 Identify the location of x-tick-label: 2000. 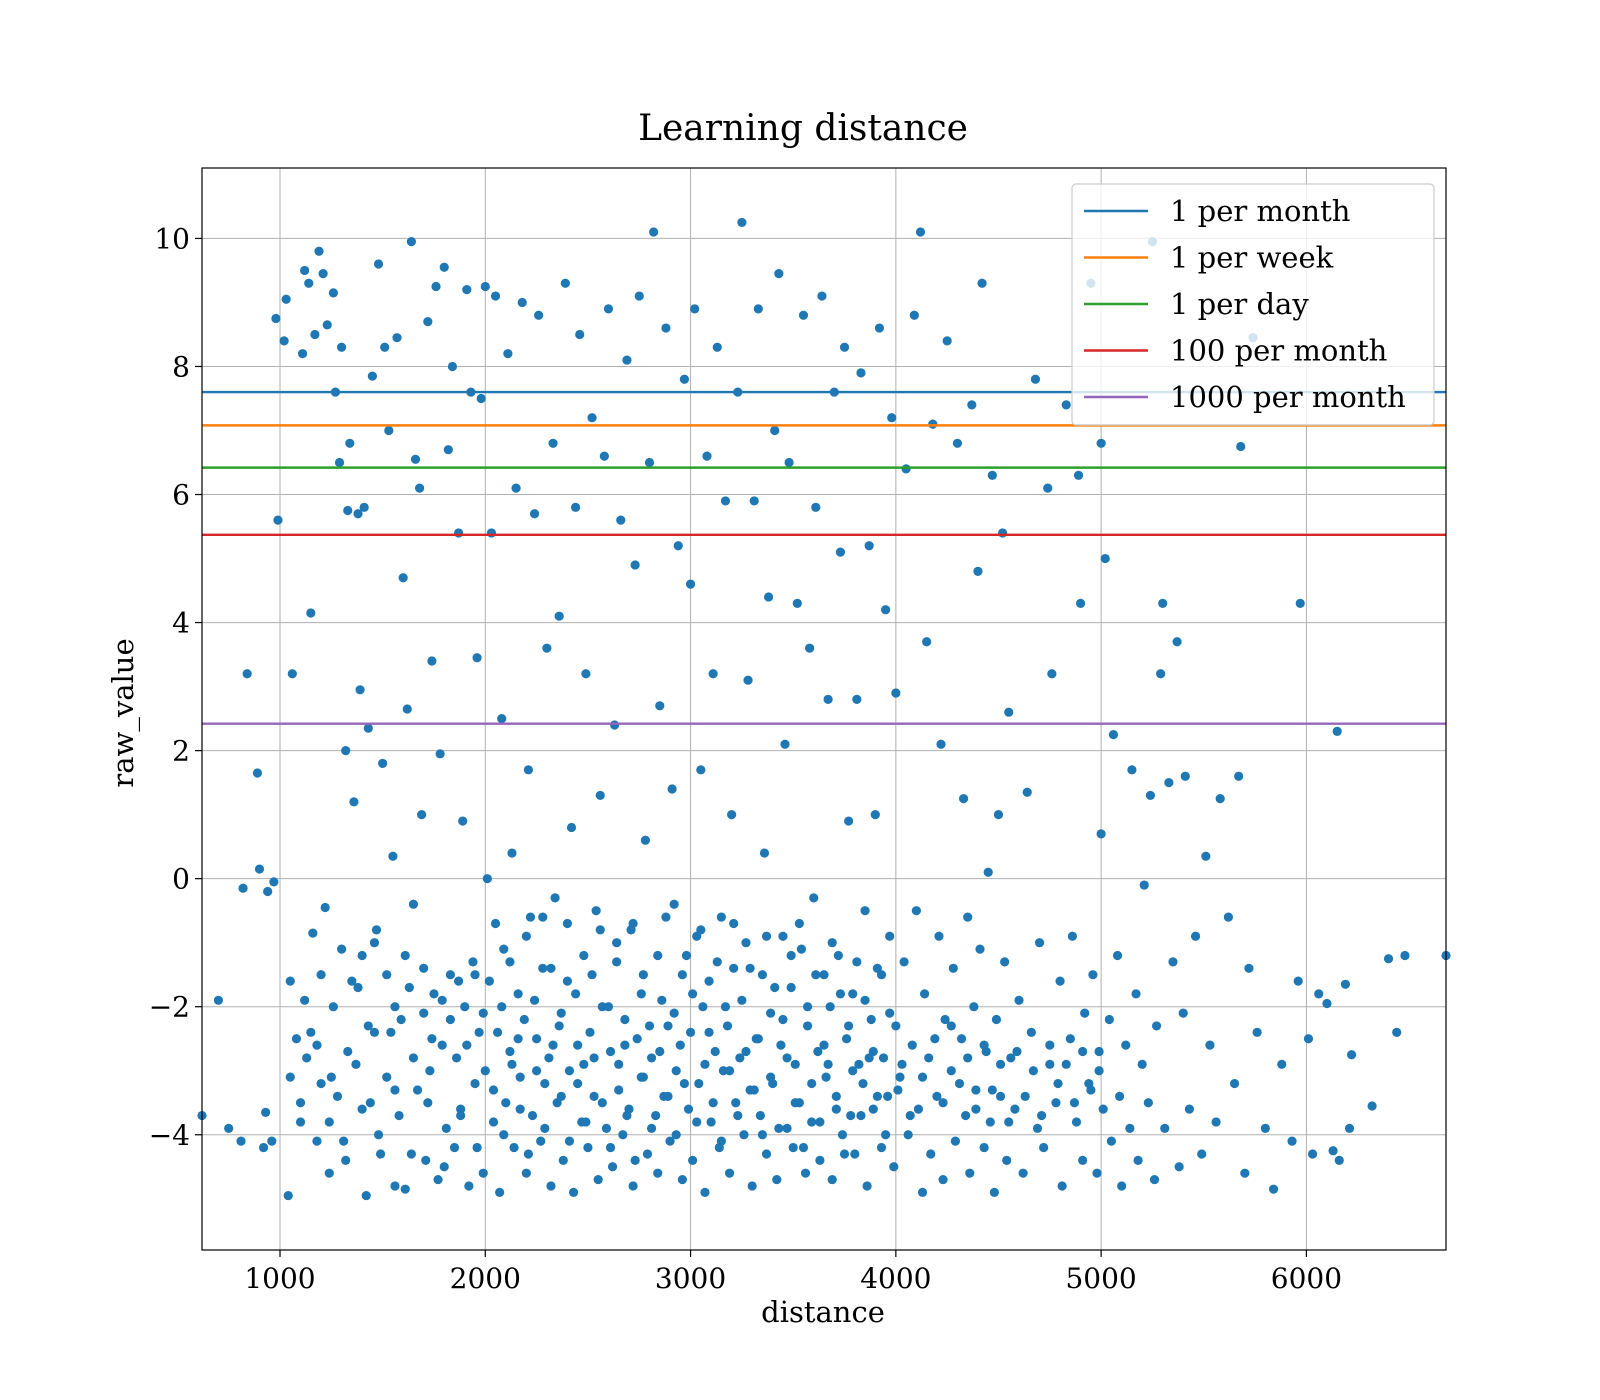
(485, 1278).